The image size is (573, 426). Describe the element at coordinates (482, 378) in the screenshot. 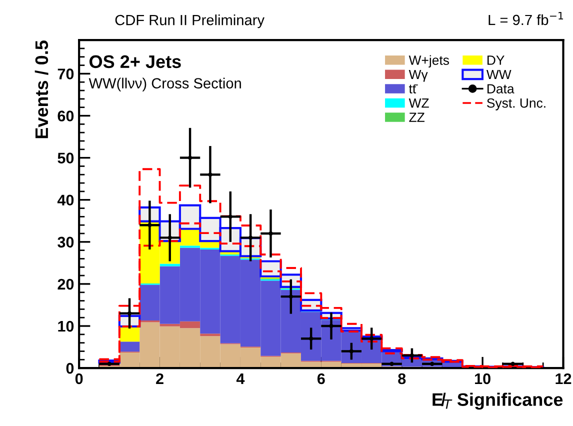

I see `x-tick-label: 10` at that location.